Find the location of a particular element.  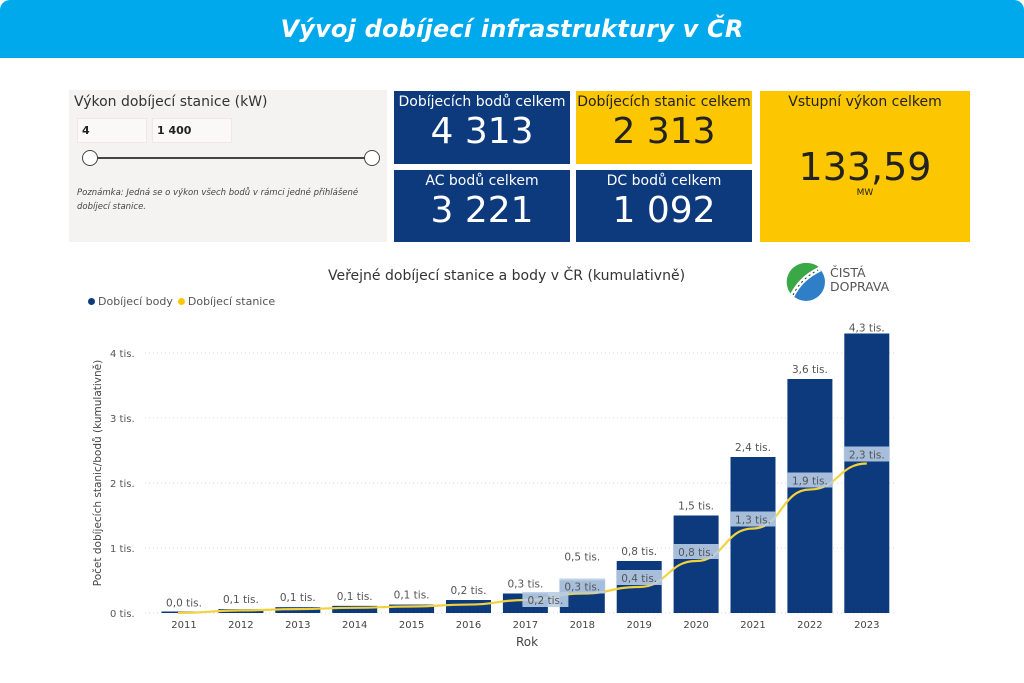

leaf-road-logo-icon is located at coordinates (805, 281).